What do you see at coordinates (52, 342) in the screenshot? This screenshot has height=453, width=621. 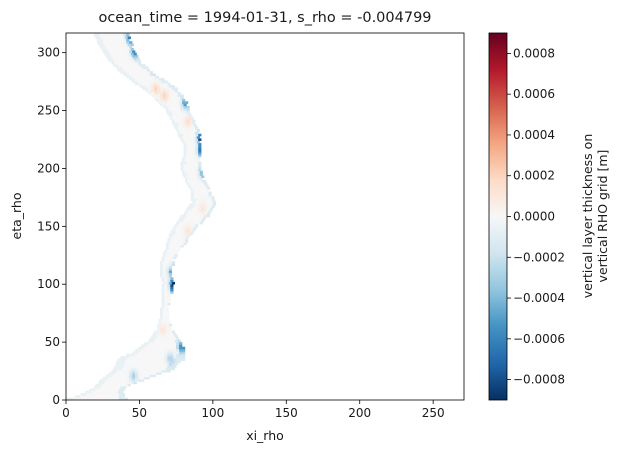 I see `y-tick-label: 50` at bounding box center [52, 342].